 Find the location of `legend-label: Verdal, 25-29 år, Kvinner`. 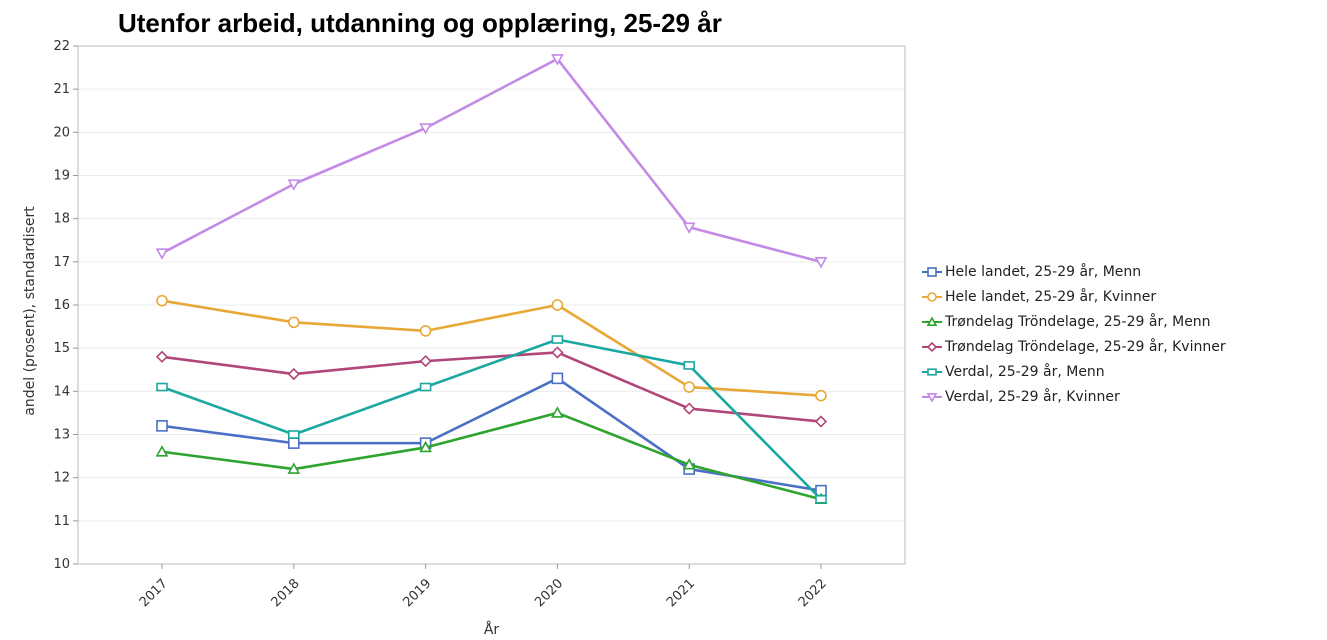

legend-label: Verdal, 25-29 år, Kvinner is located at coordinates (1032, 396).